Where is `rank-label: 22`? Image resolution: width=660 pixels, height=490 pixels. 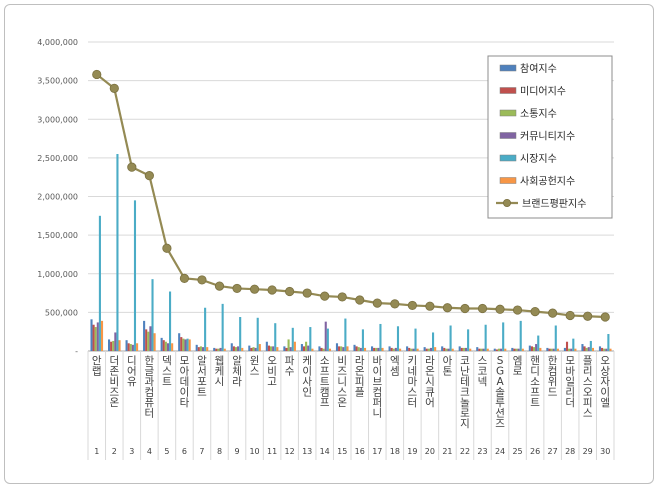 rank-label: 22 is located at coordinates (465, 451).